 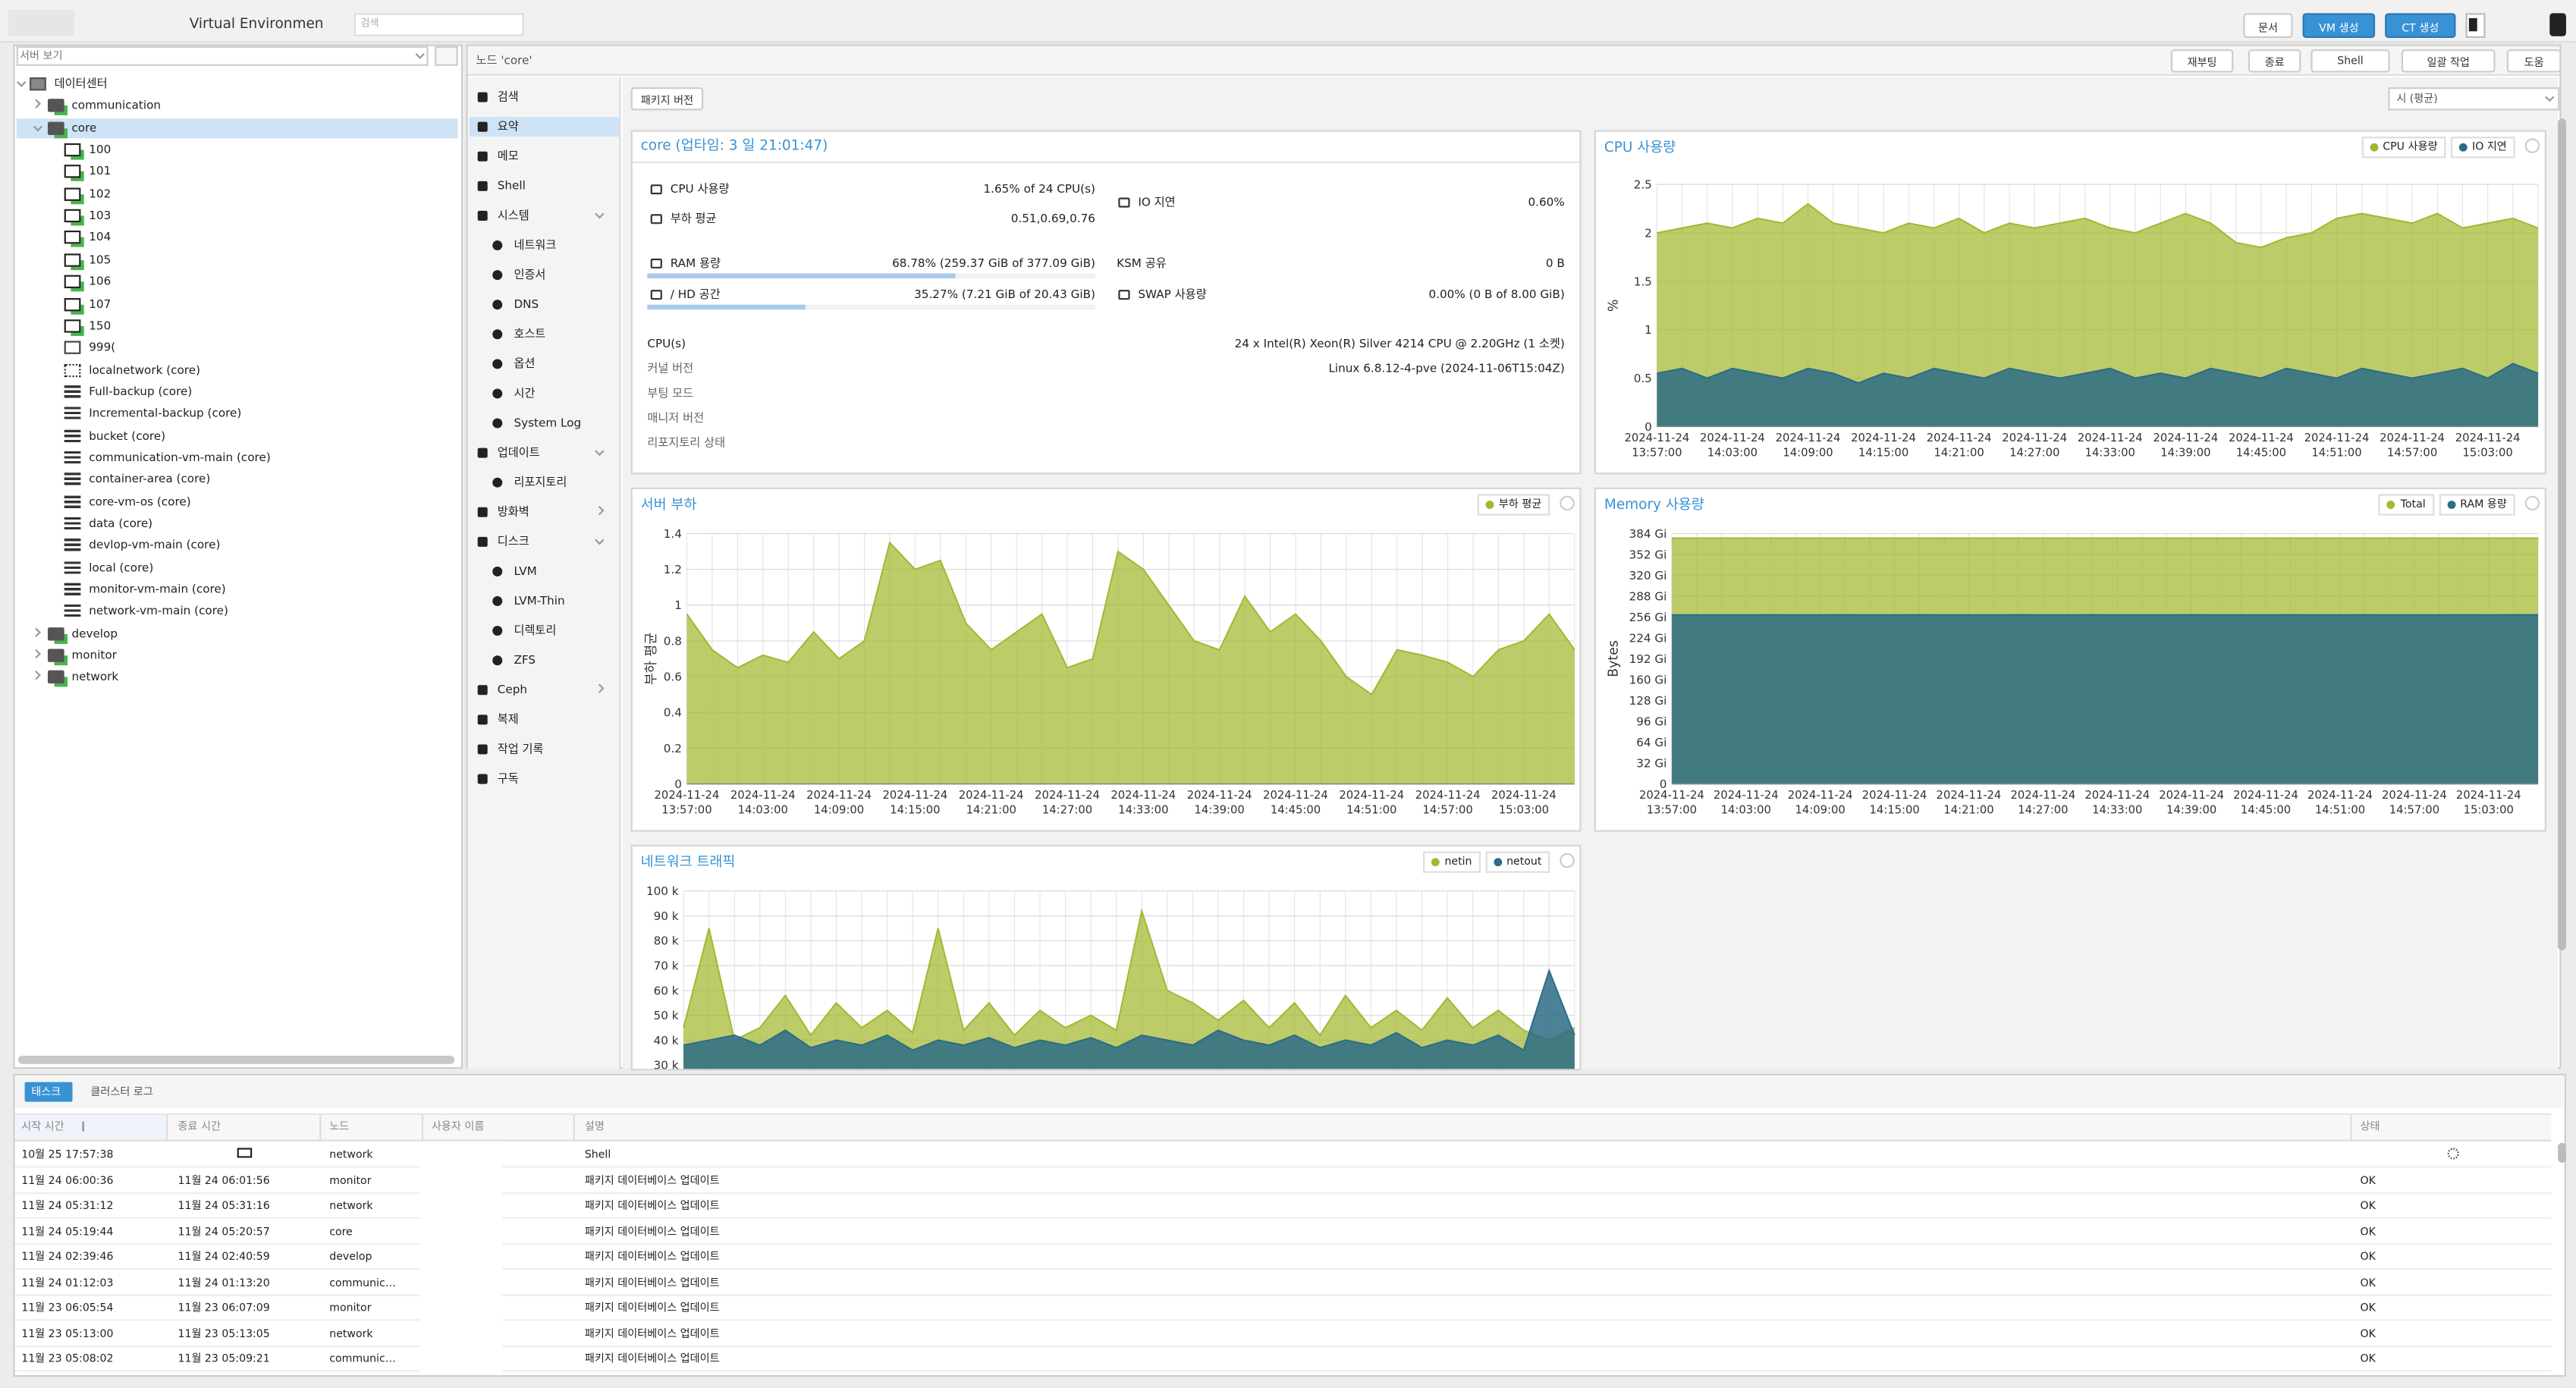 I want to click on tree-item-label: communication-vm-main (core), so click(x=180, y=458).